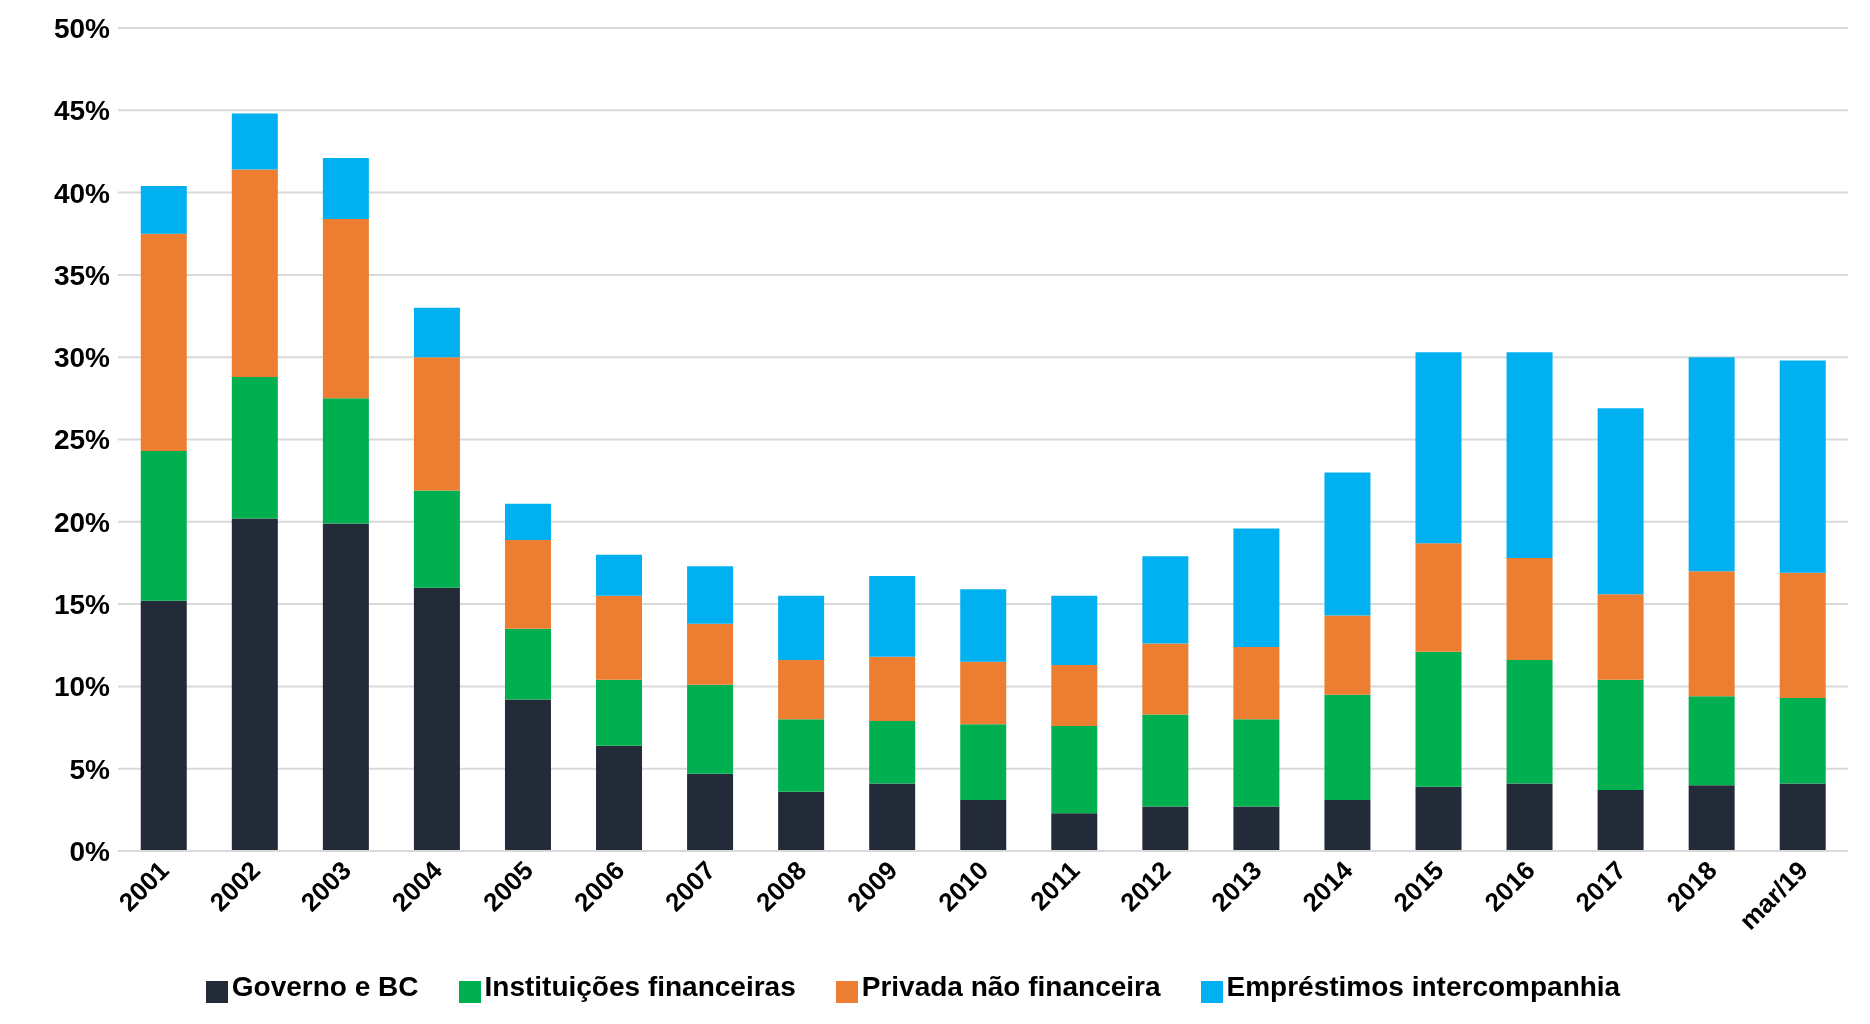  I want to click on y-tick-label: 45%, so click(82, 111).